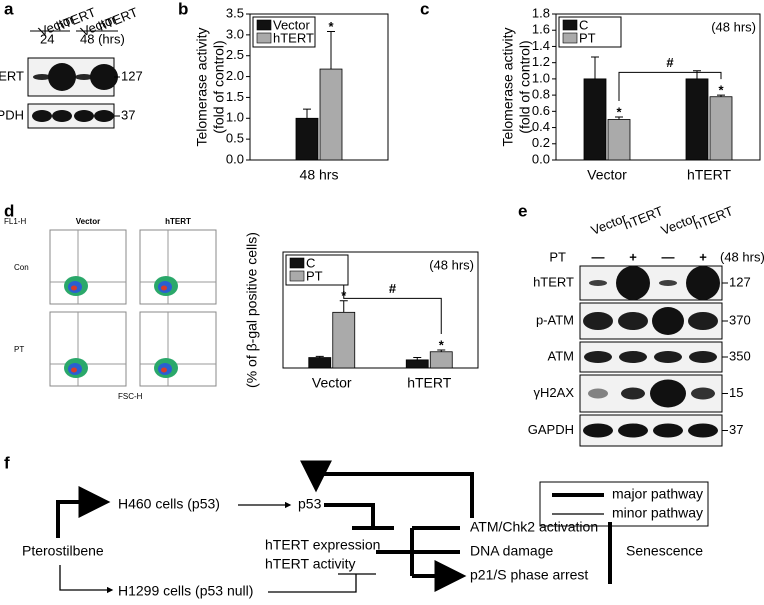  What do you see at coordinates (293, 37) in the screenshot?
I see `legend-label: hTERT` at bounding box center [293, 37].